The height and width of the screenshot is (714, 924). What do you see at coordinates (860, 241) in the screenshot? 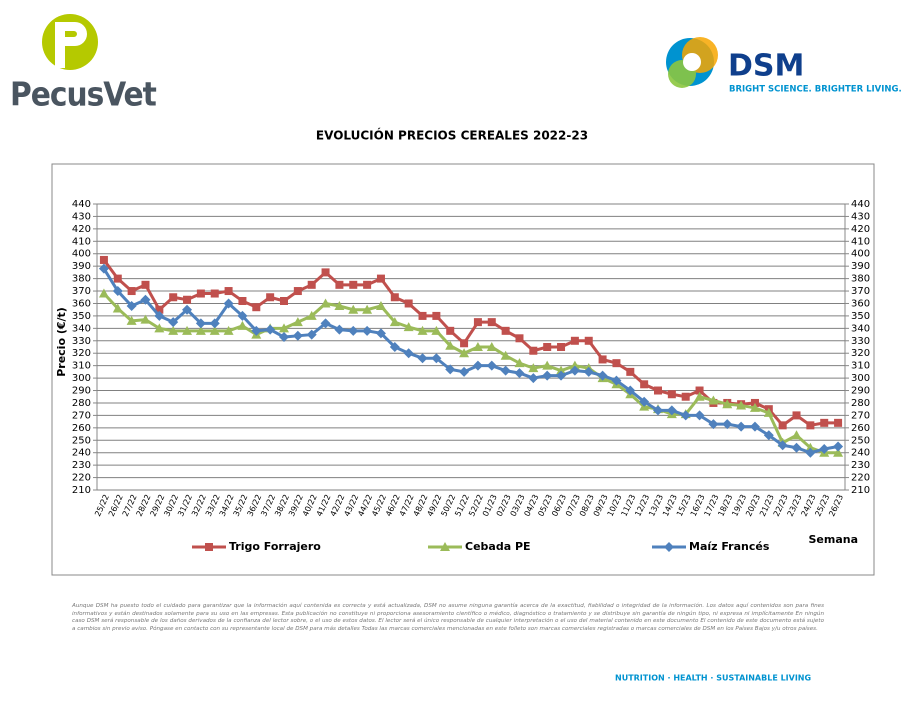
I see `y2-tick-label: 410` at bounding box center [860, 241].